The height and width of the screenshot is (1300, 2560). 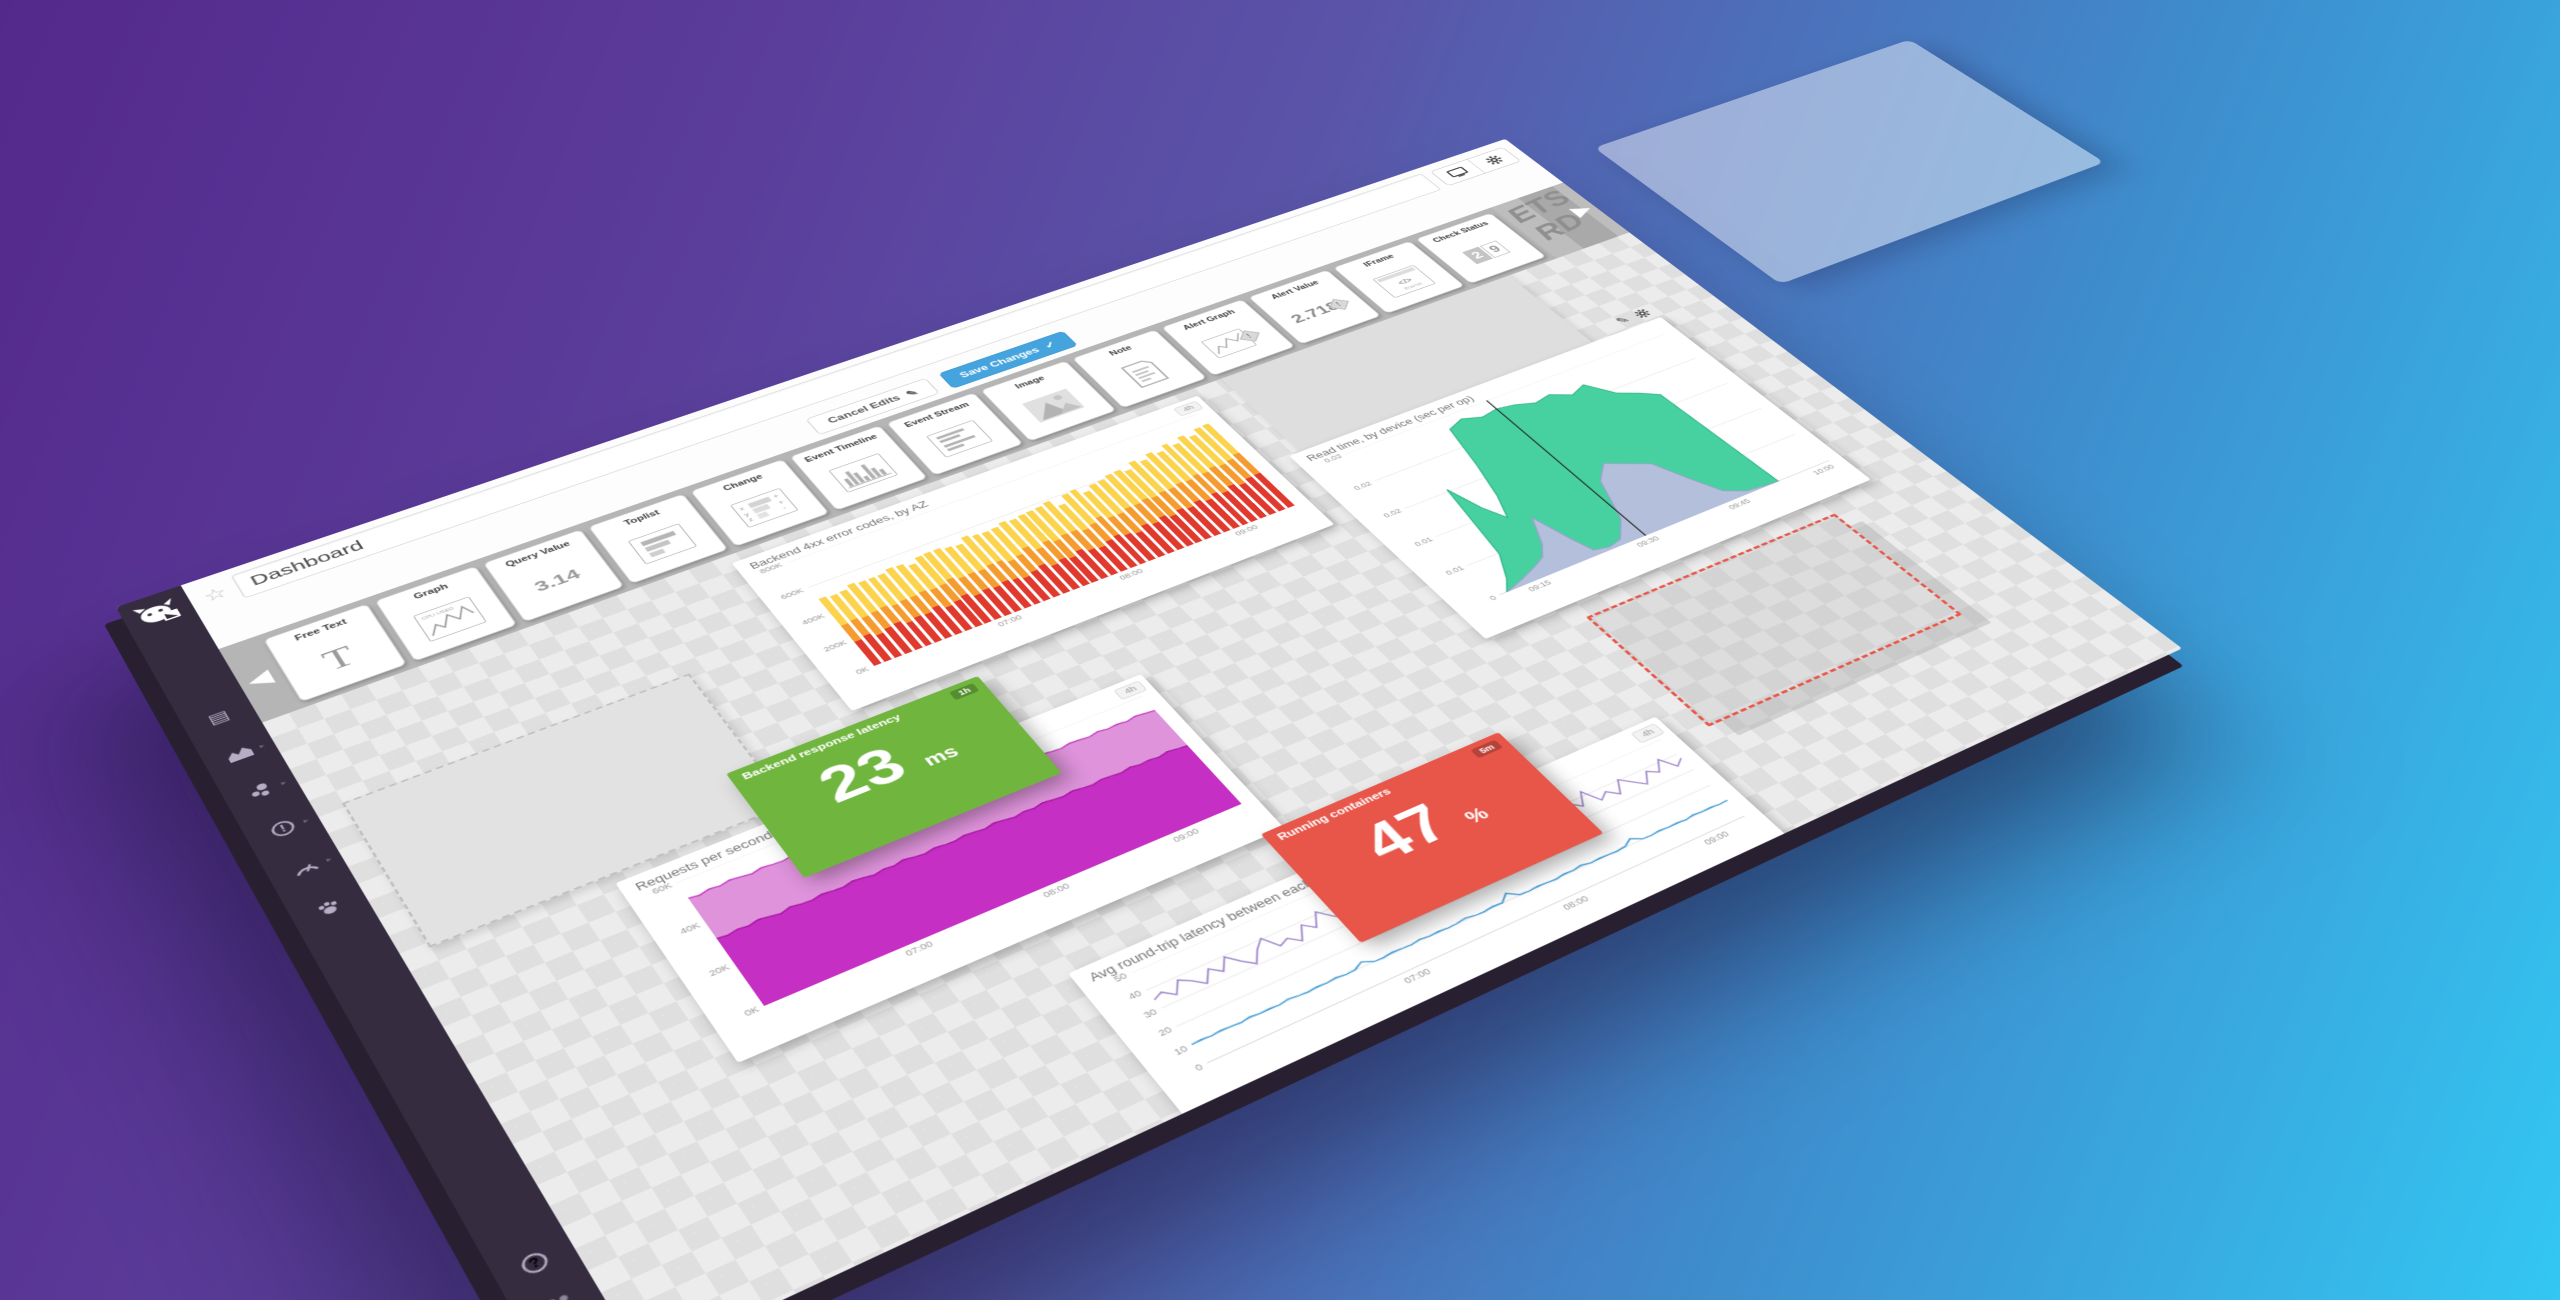 What do you see at coordinates (379, 942) in the screenshot?
I see `sidebar: ▤ ▸ ▸ ! ▸ ▸ ?` at bounding box center [379, 942].